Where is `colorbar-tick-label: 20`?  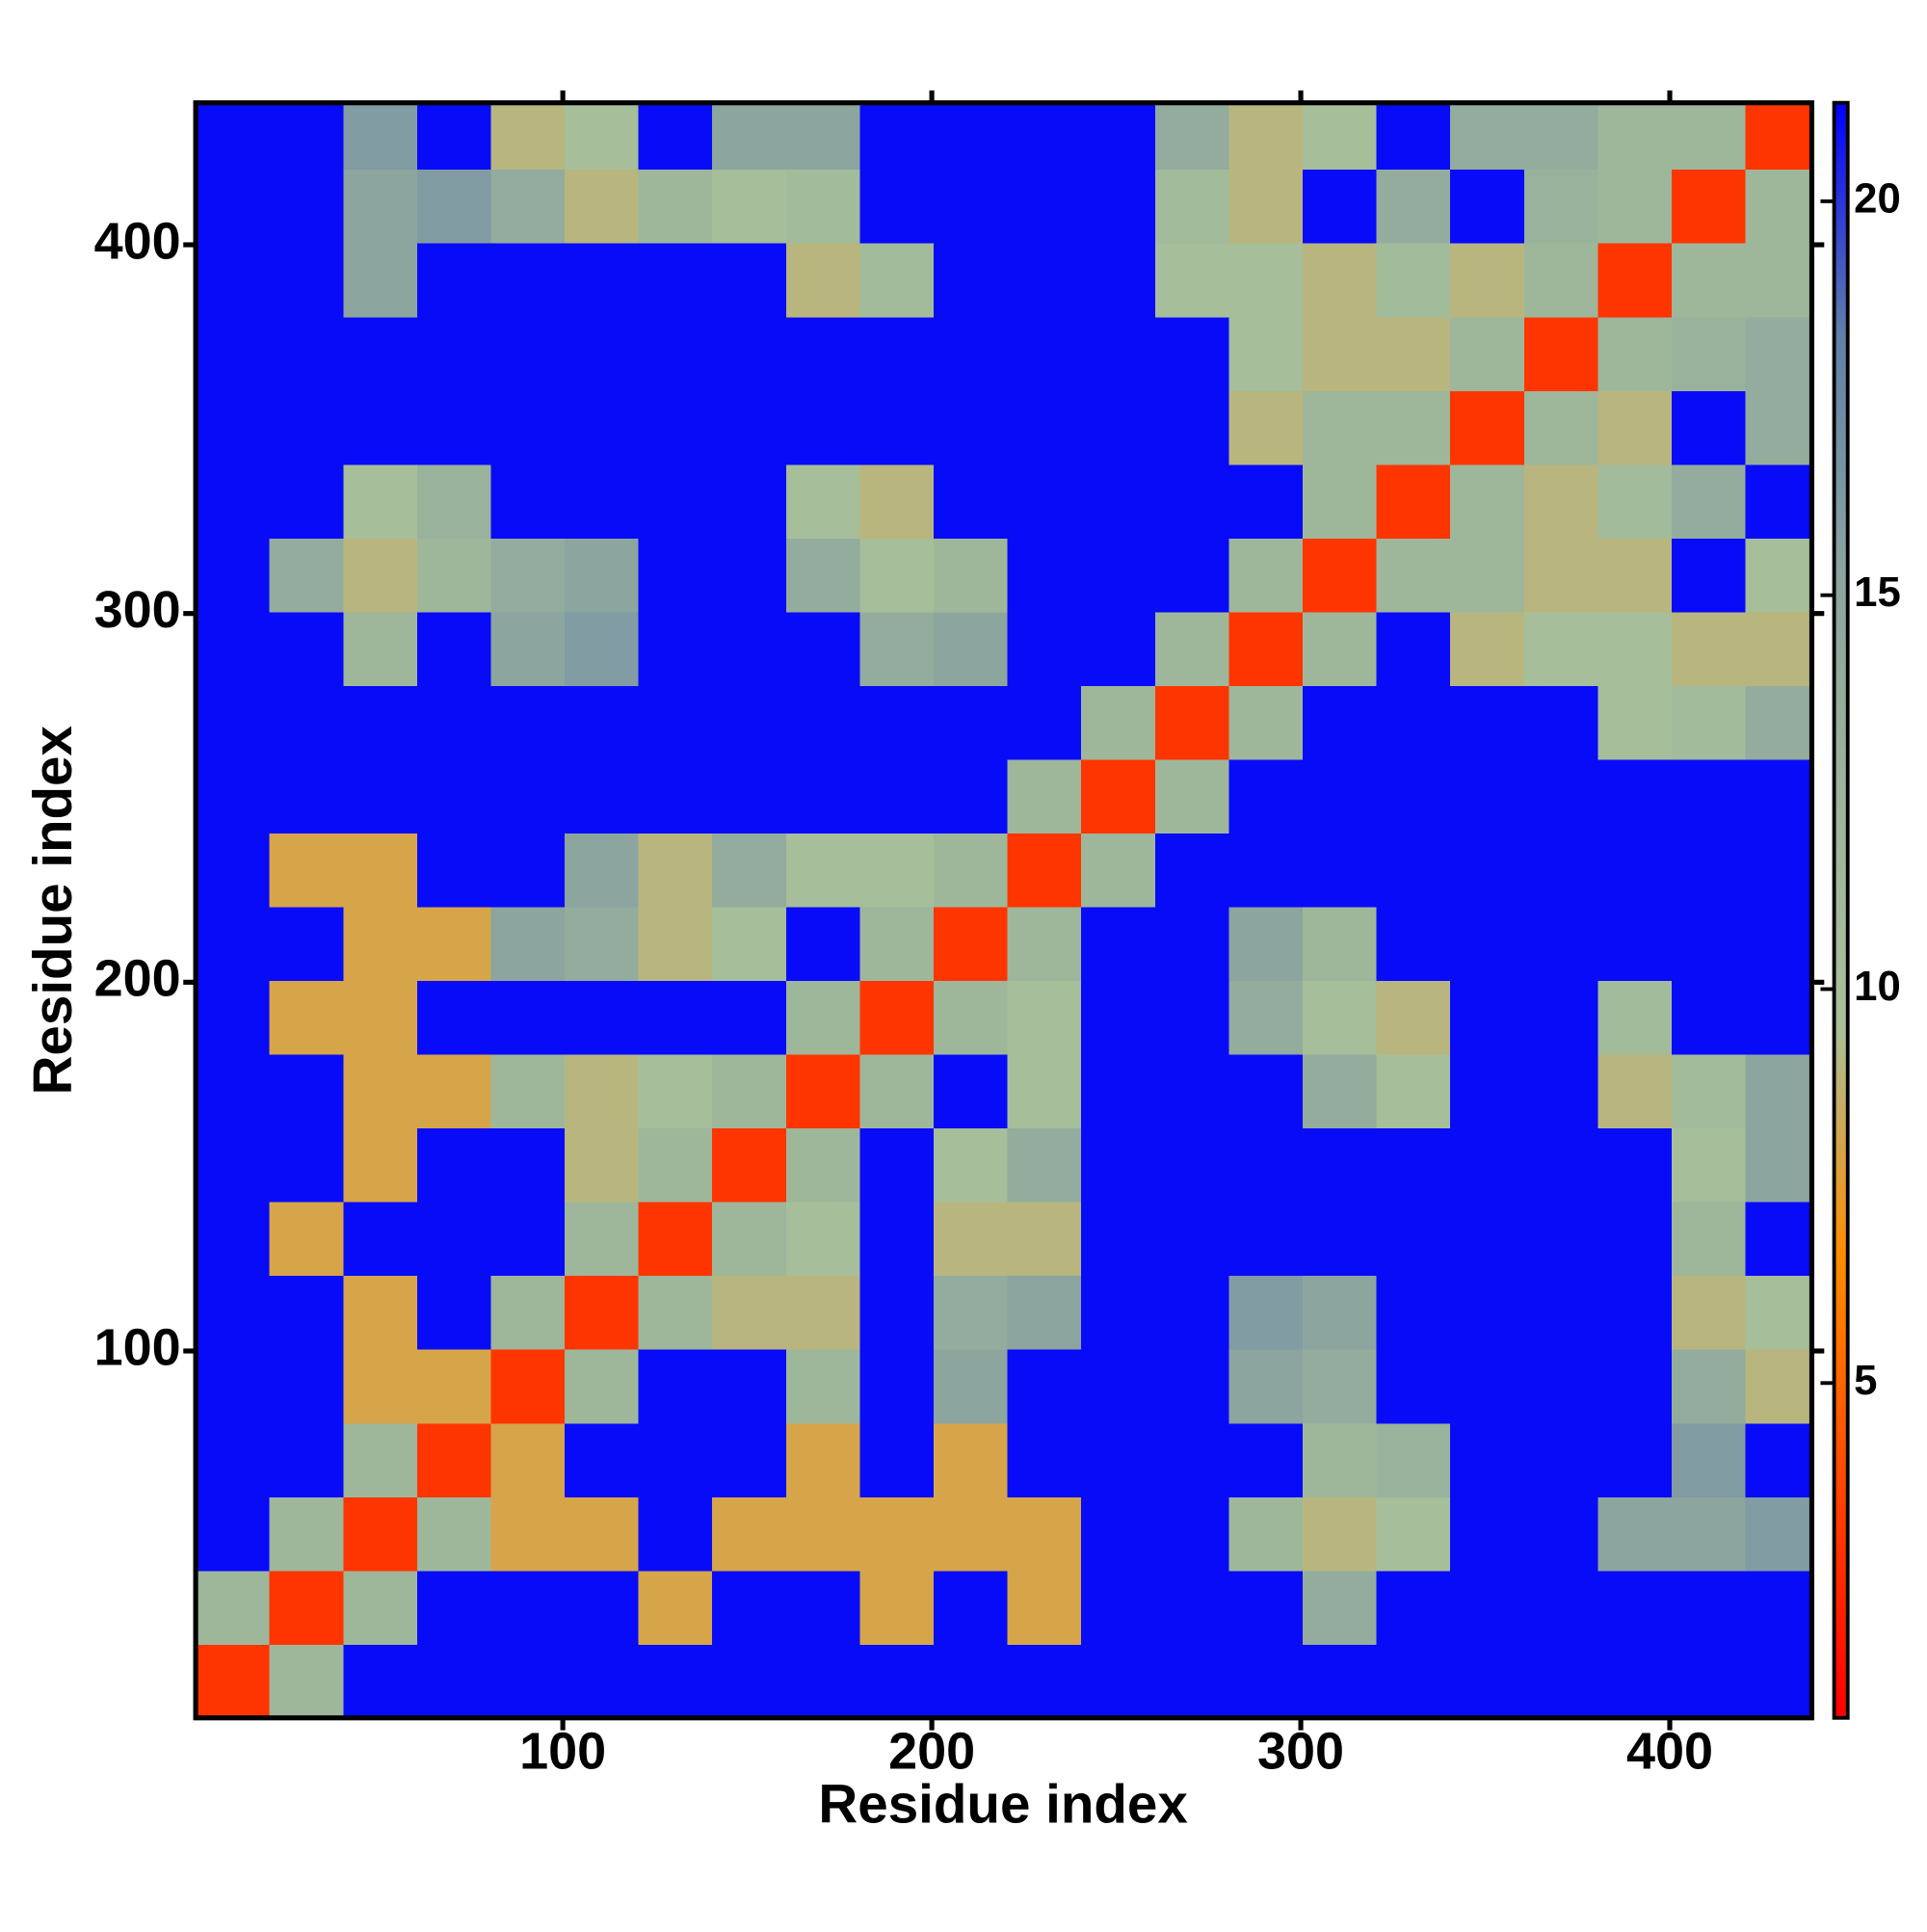 colorbar-tick-label: 20 is located at coordinates (1878, 198).